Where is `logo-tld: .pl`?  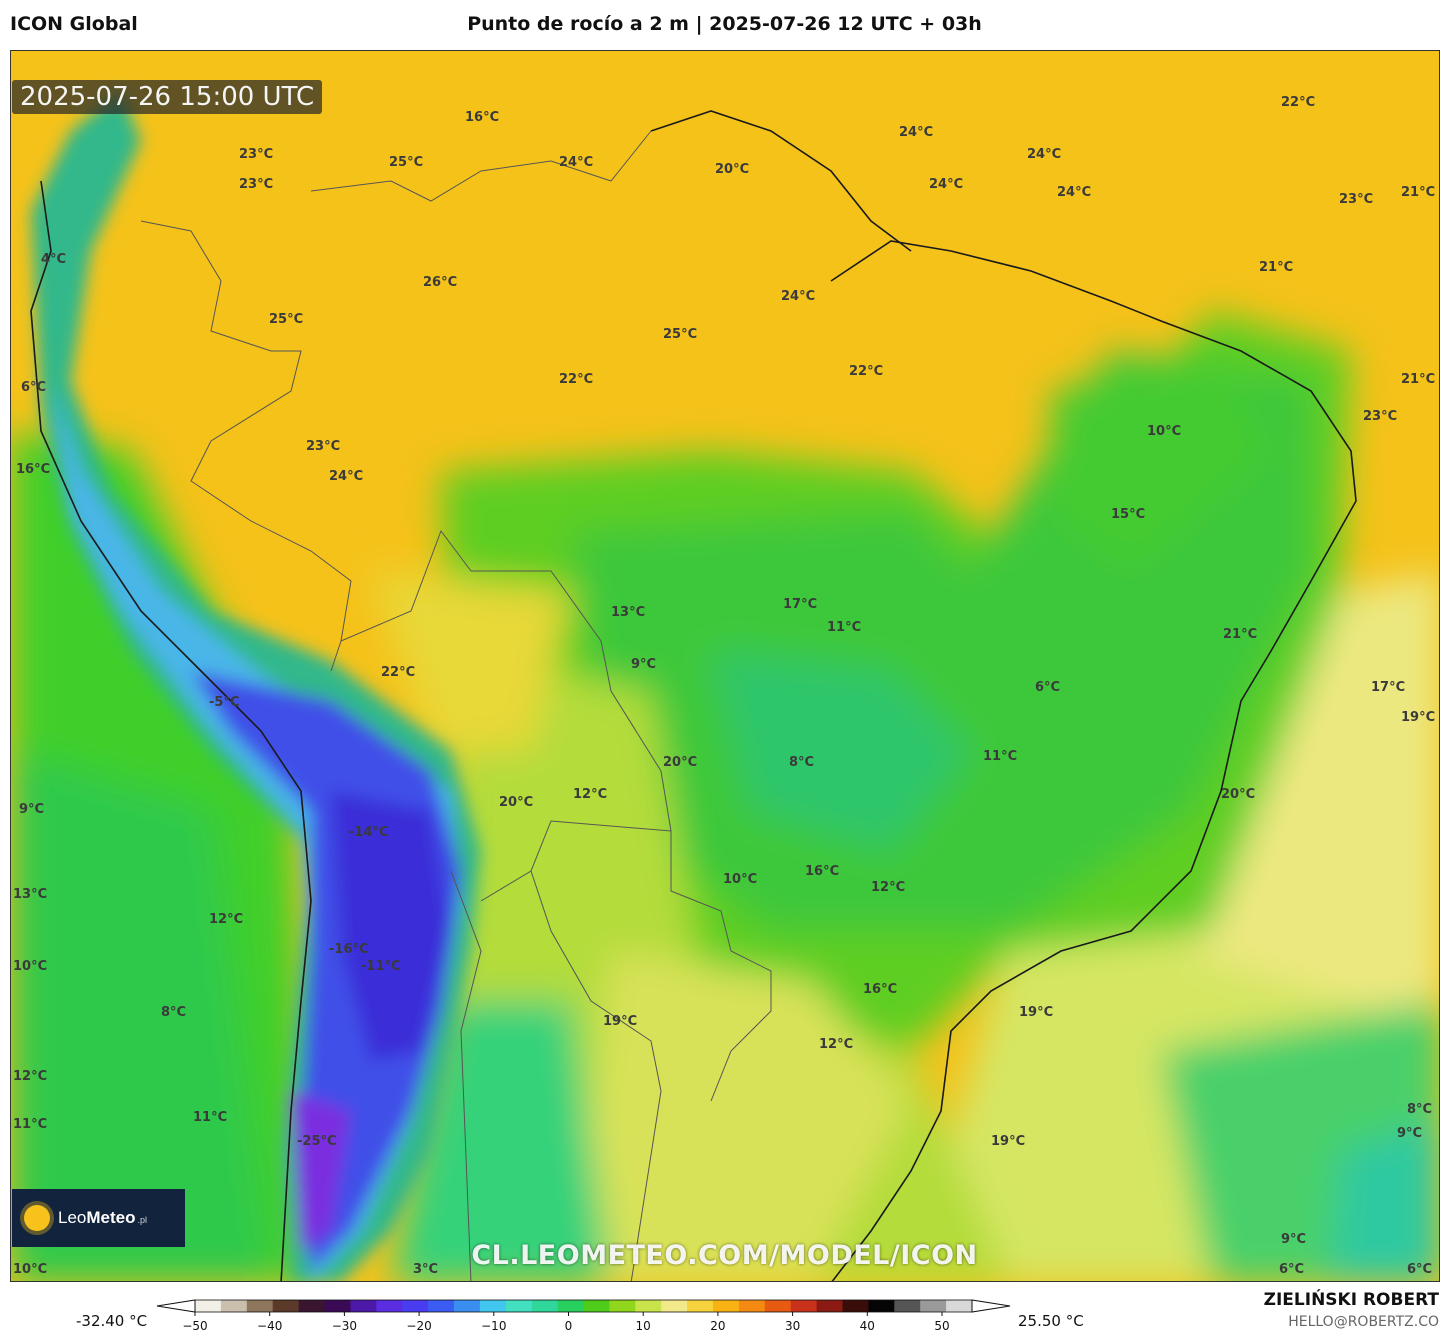
logo-tld: .pl is located at coordinates (142, 1220).